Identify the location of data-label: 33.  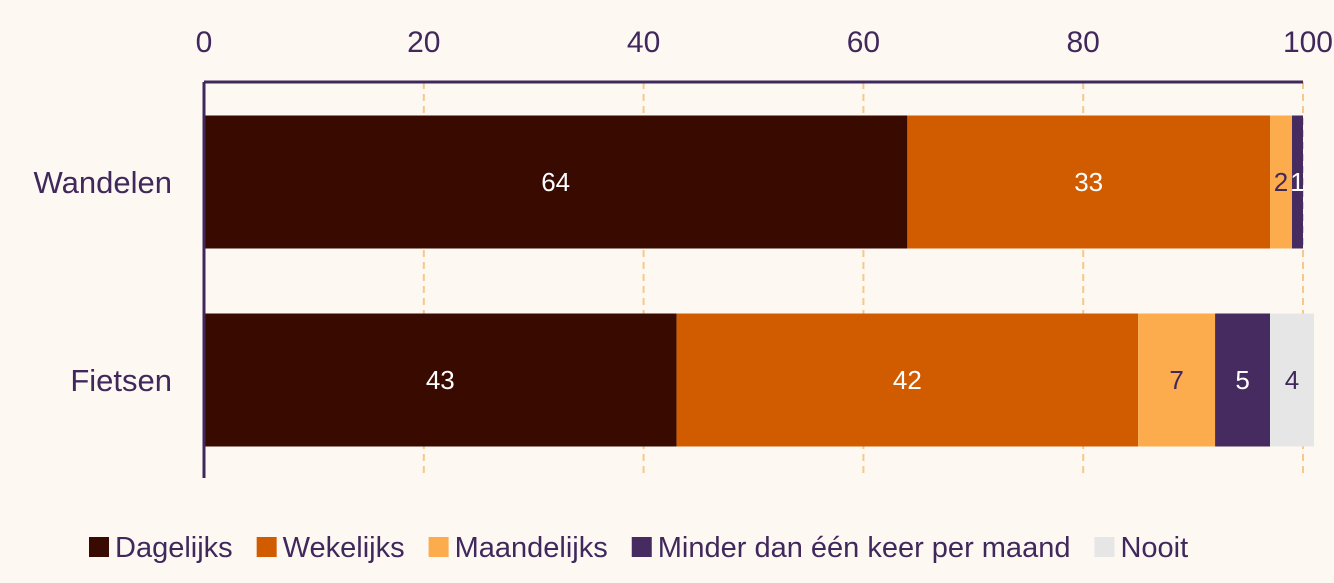
(1088, 182).